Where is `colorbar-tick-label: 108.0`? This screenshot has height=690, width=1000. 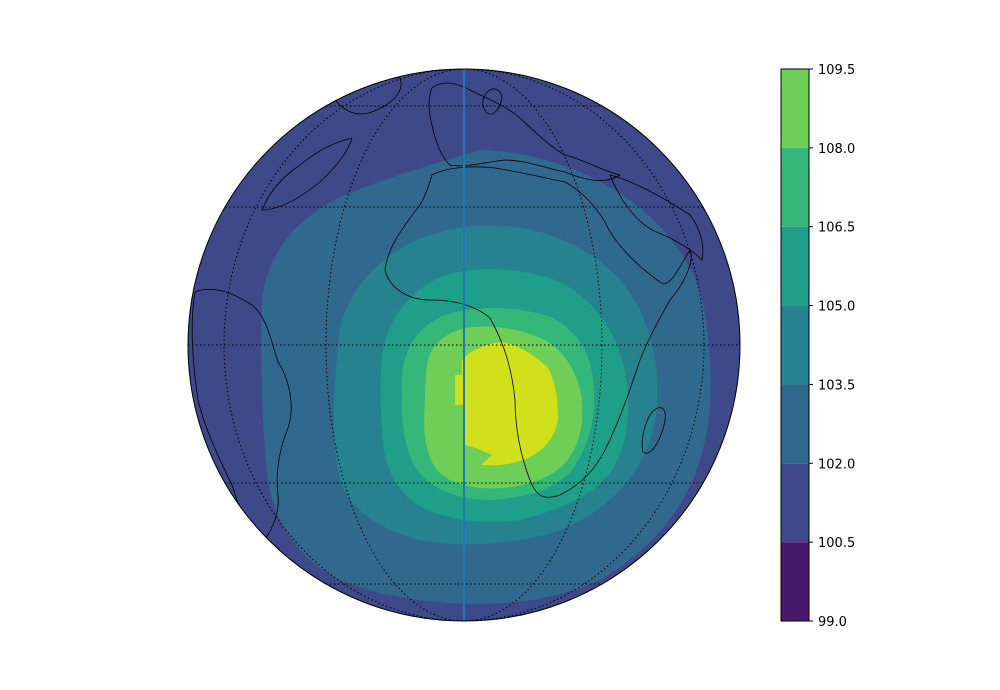 colorbar-tick-label: 108.0 is located at coordinates (836, 149).